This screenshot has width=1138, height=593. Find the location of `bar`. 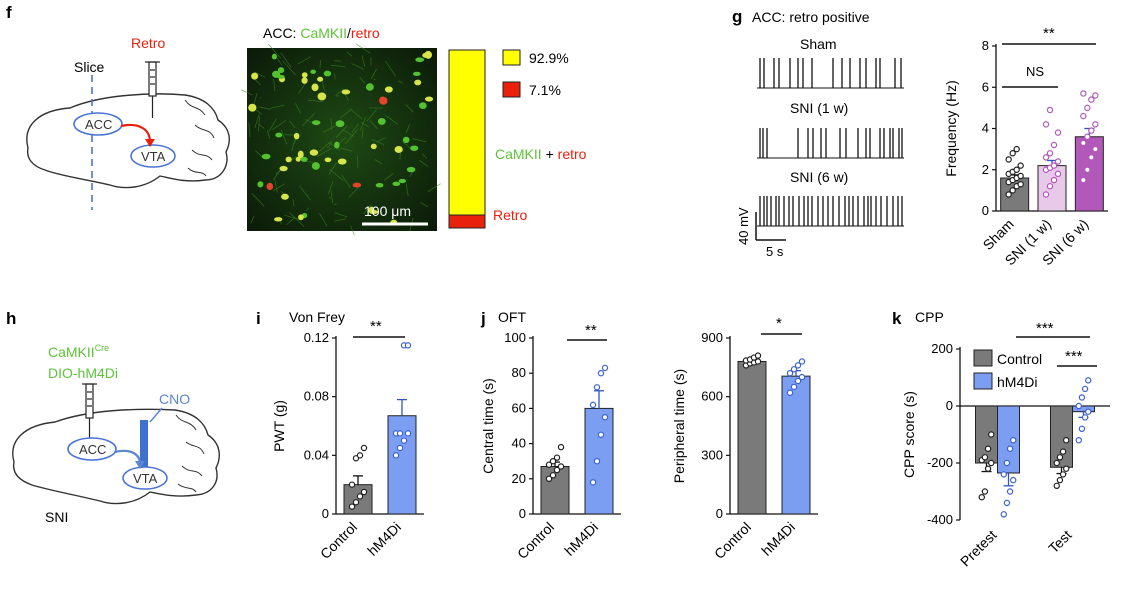

bar is located at coordinates (1089, 174).